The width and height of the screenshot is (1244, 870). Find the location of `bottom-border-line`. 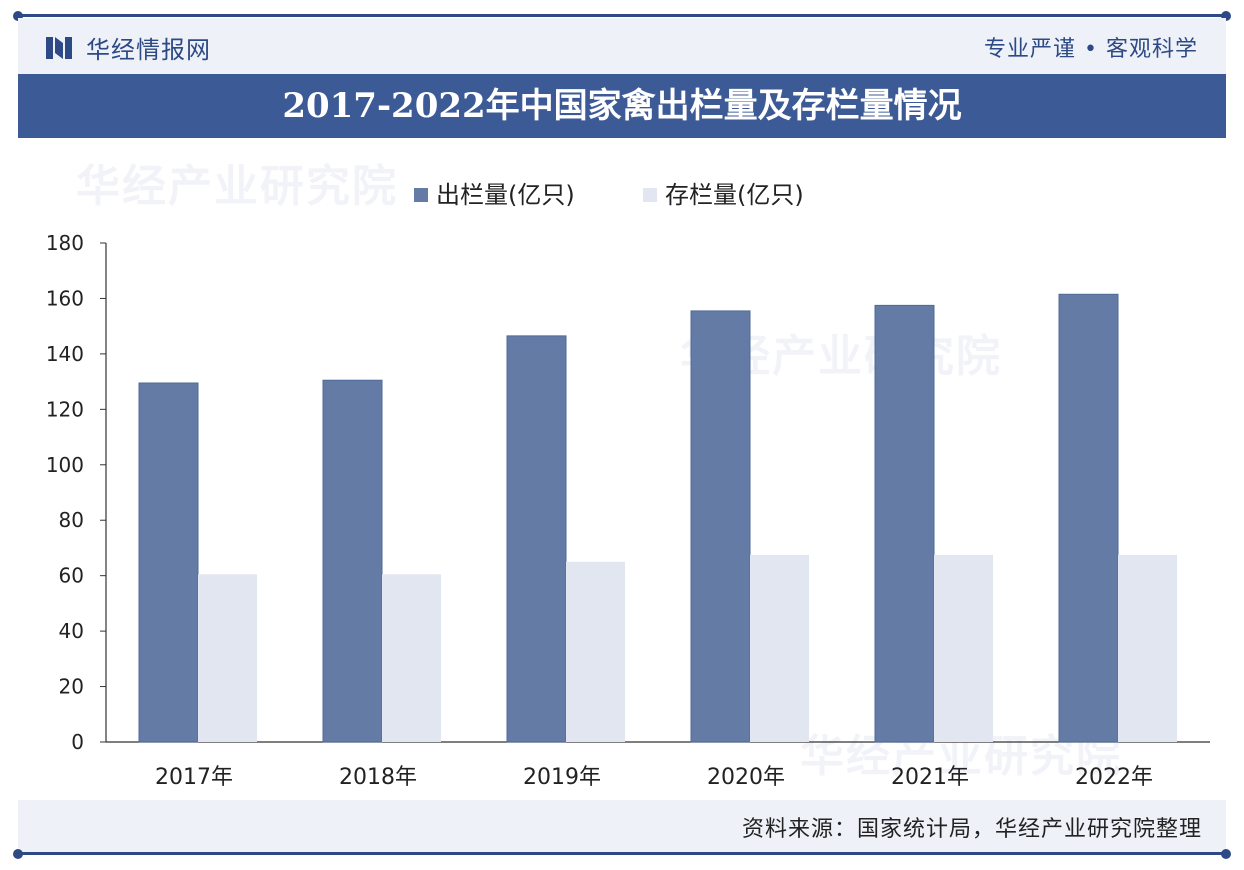

bottom-border-line is located at coordinates (622, 853).